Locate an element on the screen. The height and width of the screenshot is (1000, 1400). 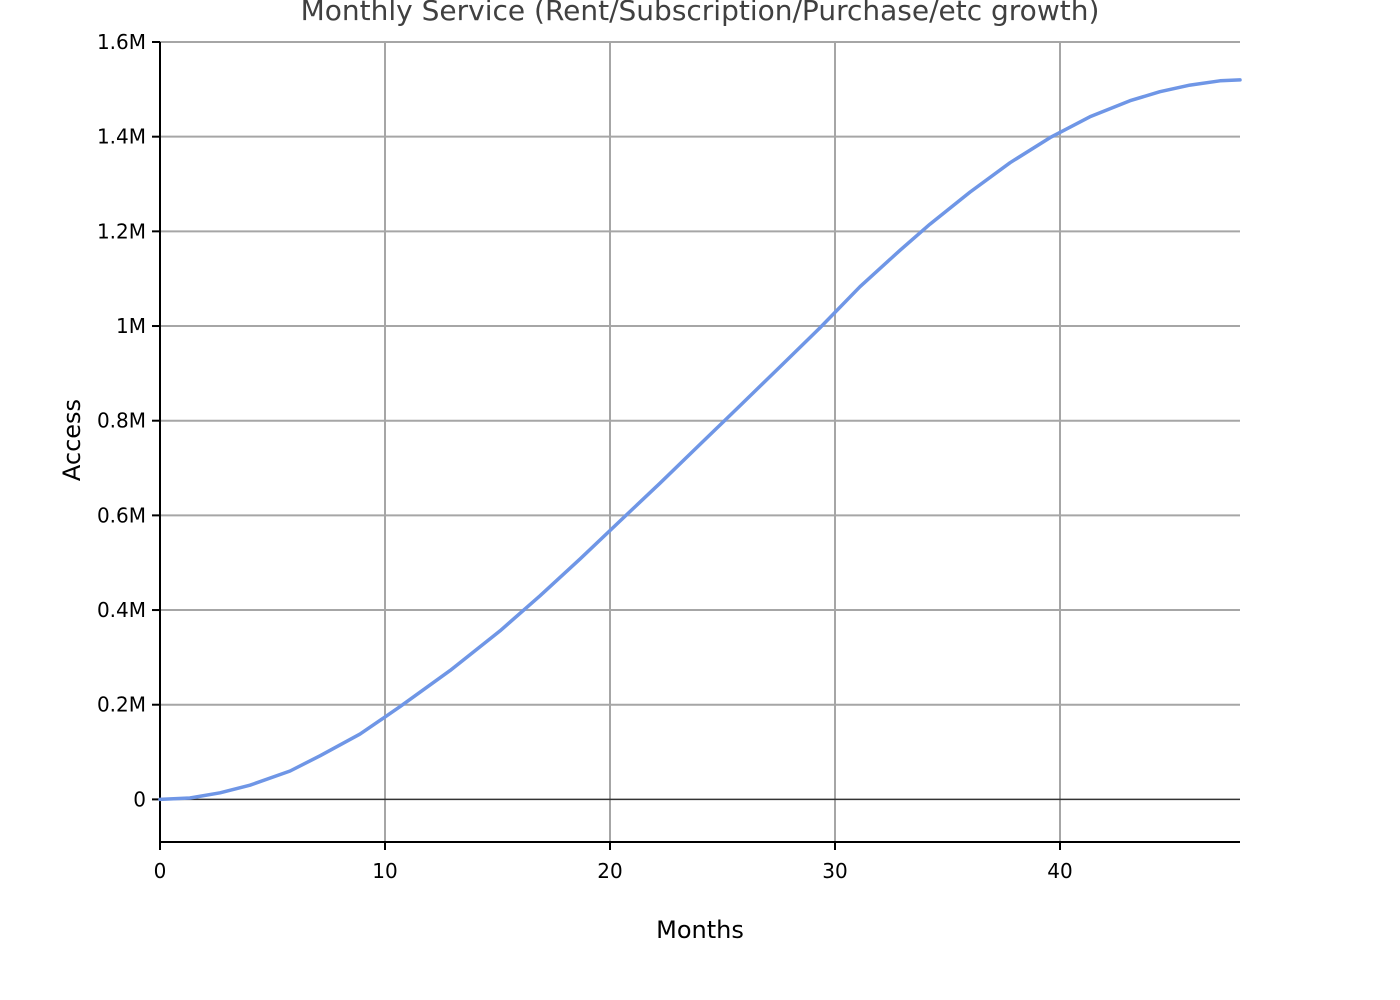
x-tick-label: 0 is located at coordinates (160, 871).